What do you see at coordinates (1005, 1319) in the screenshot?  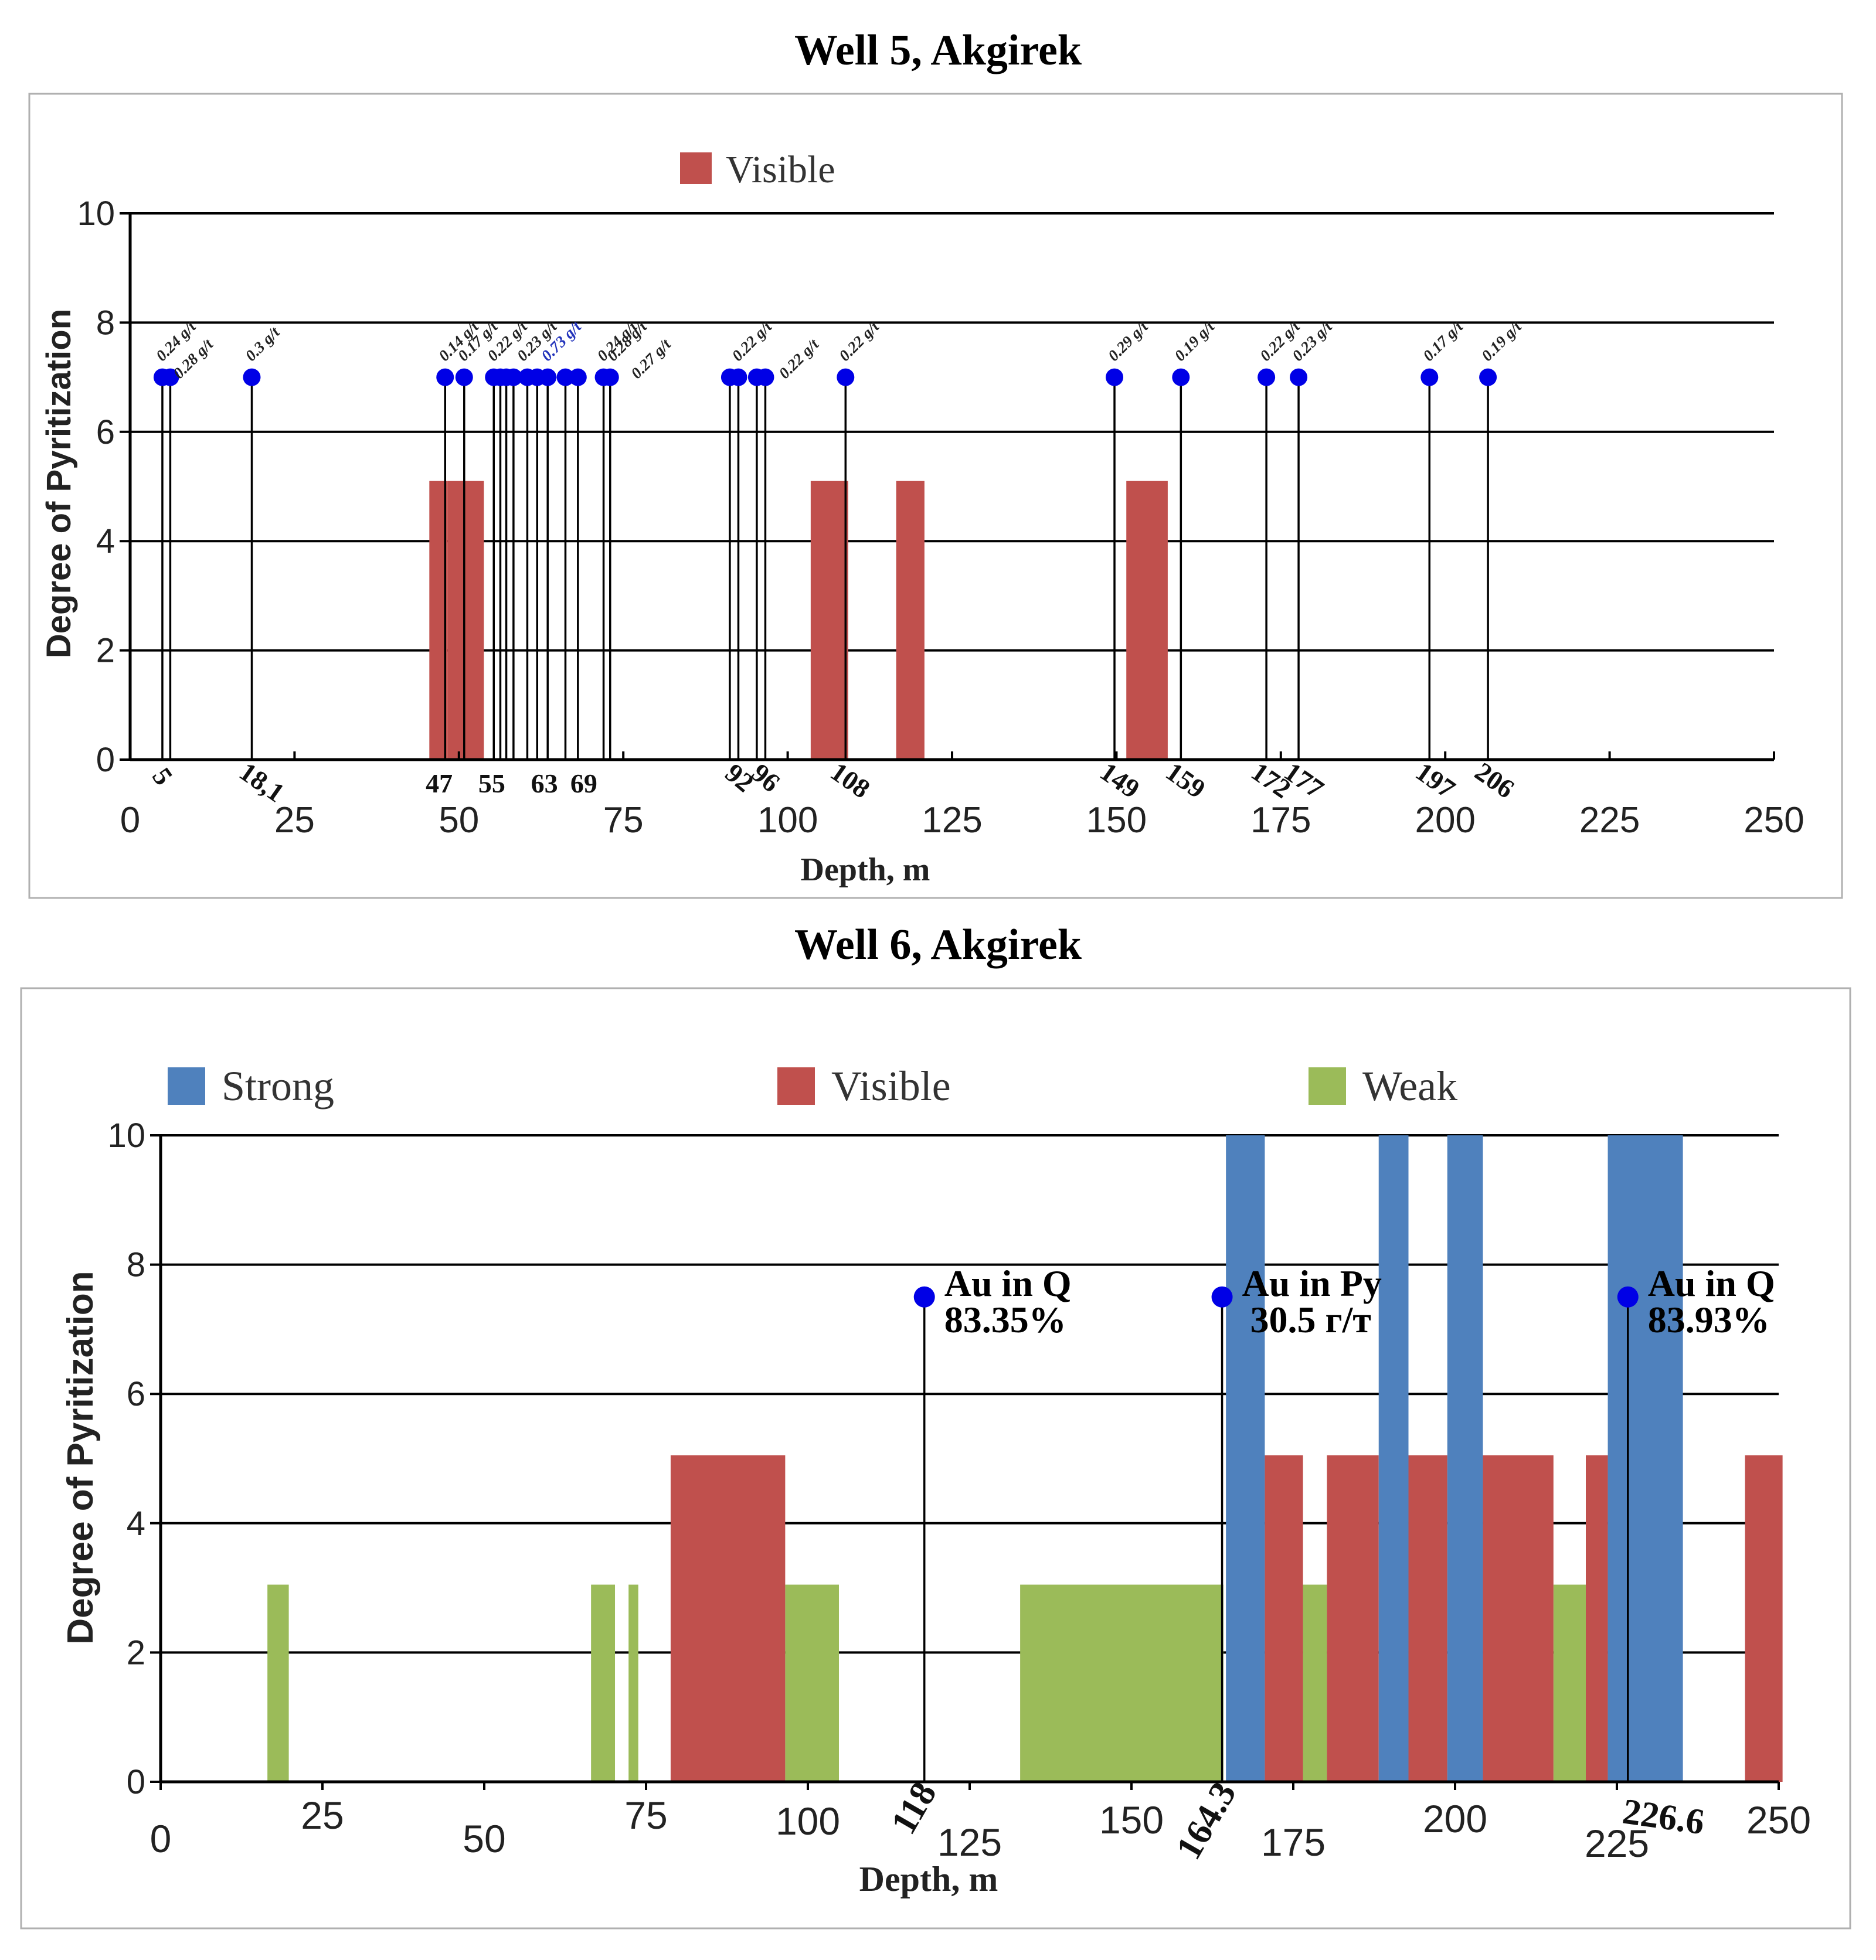 I see `annotation-line2-0: 83.35%` at bounding box center [1005, 1319].